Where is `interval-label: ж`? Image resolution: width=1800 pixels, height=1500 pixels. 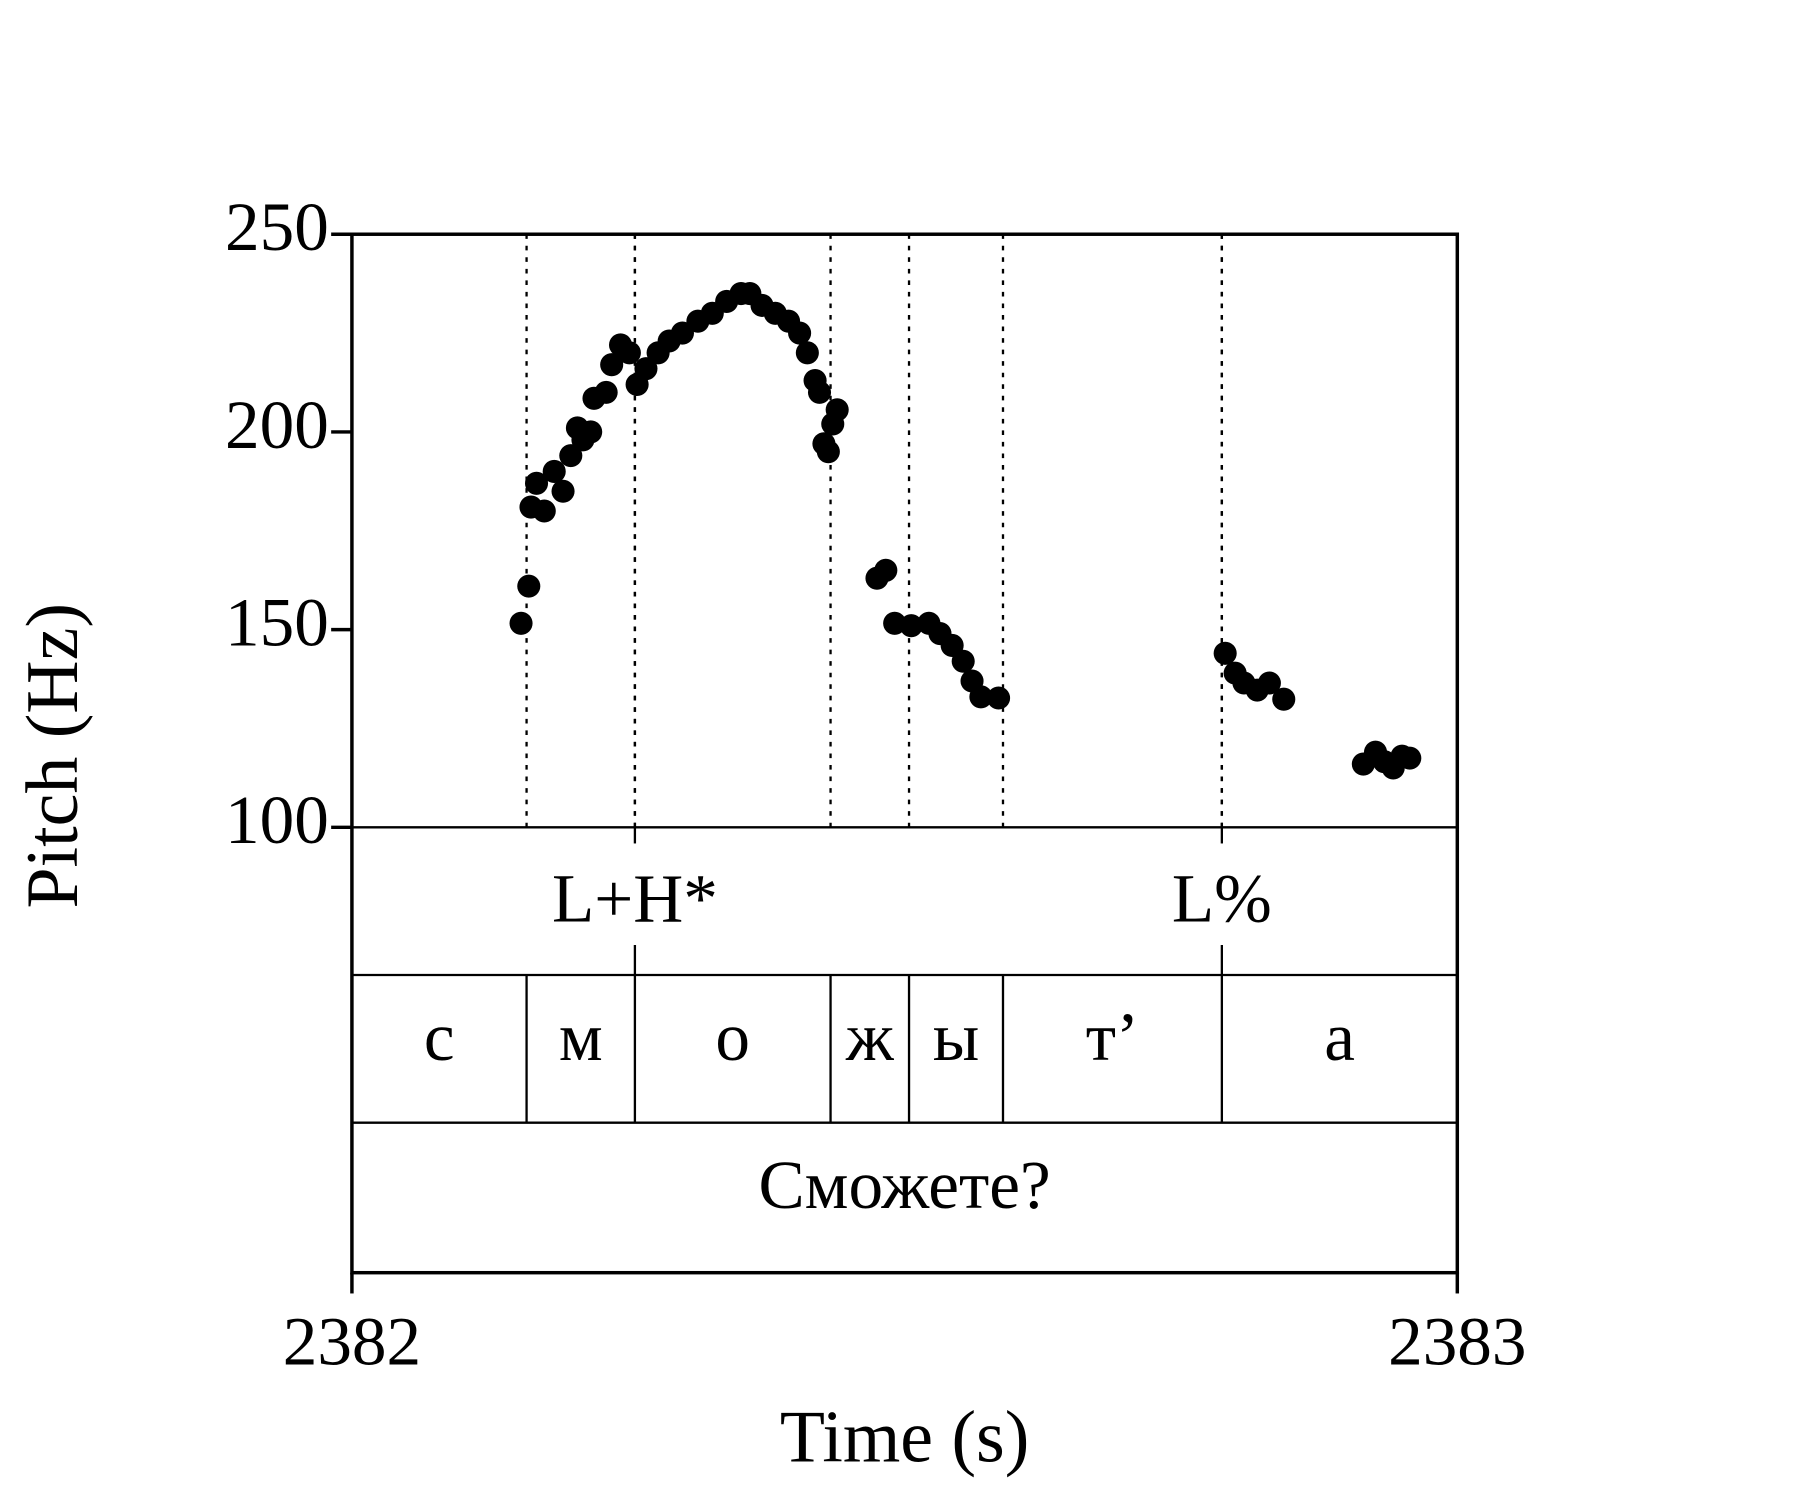 interval-label: ж is located at coordinates (870, 1036).